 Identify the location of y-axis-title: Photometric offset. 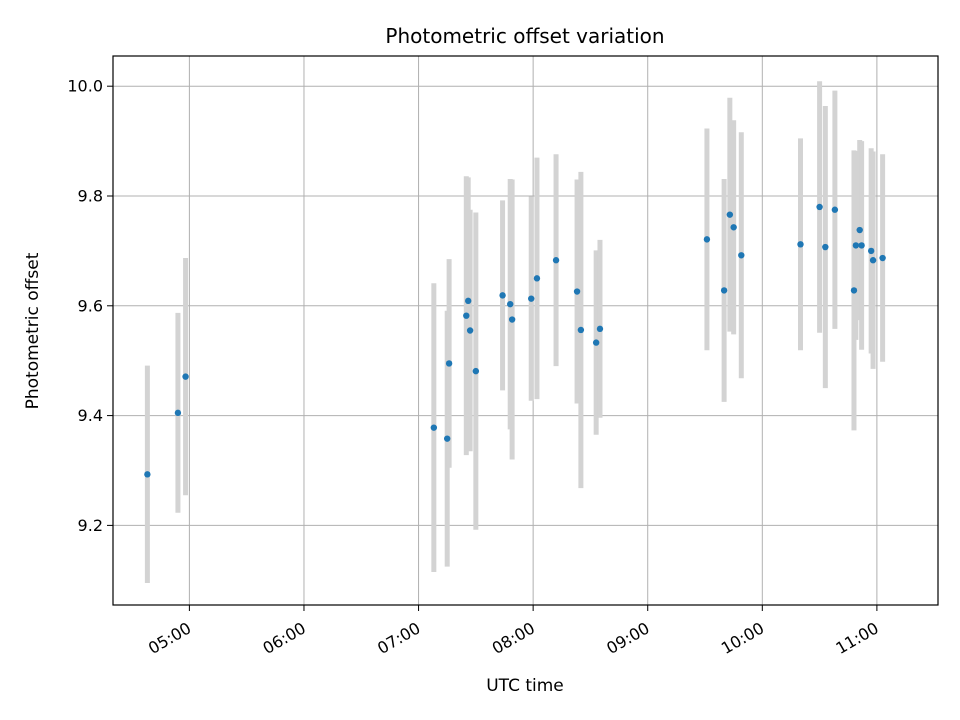
(33, 330).